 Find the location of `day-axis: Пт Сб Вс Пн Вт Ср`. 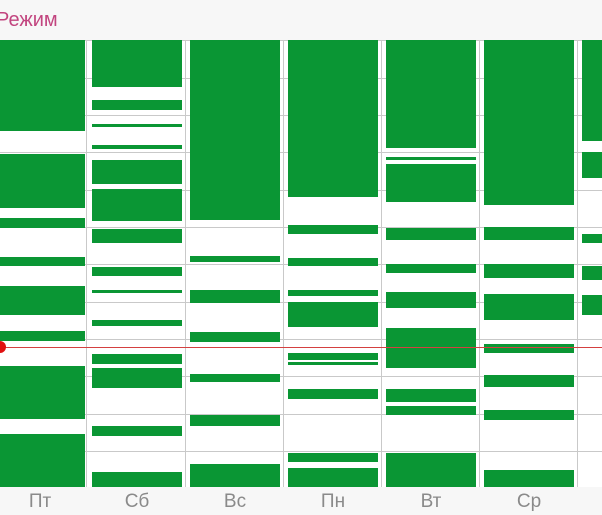

day-axis: Пт Сб Вс Пн Вт Ср is located at coordinates (301, 501).